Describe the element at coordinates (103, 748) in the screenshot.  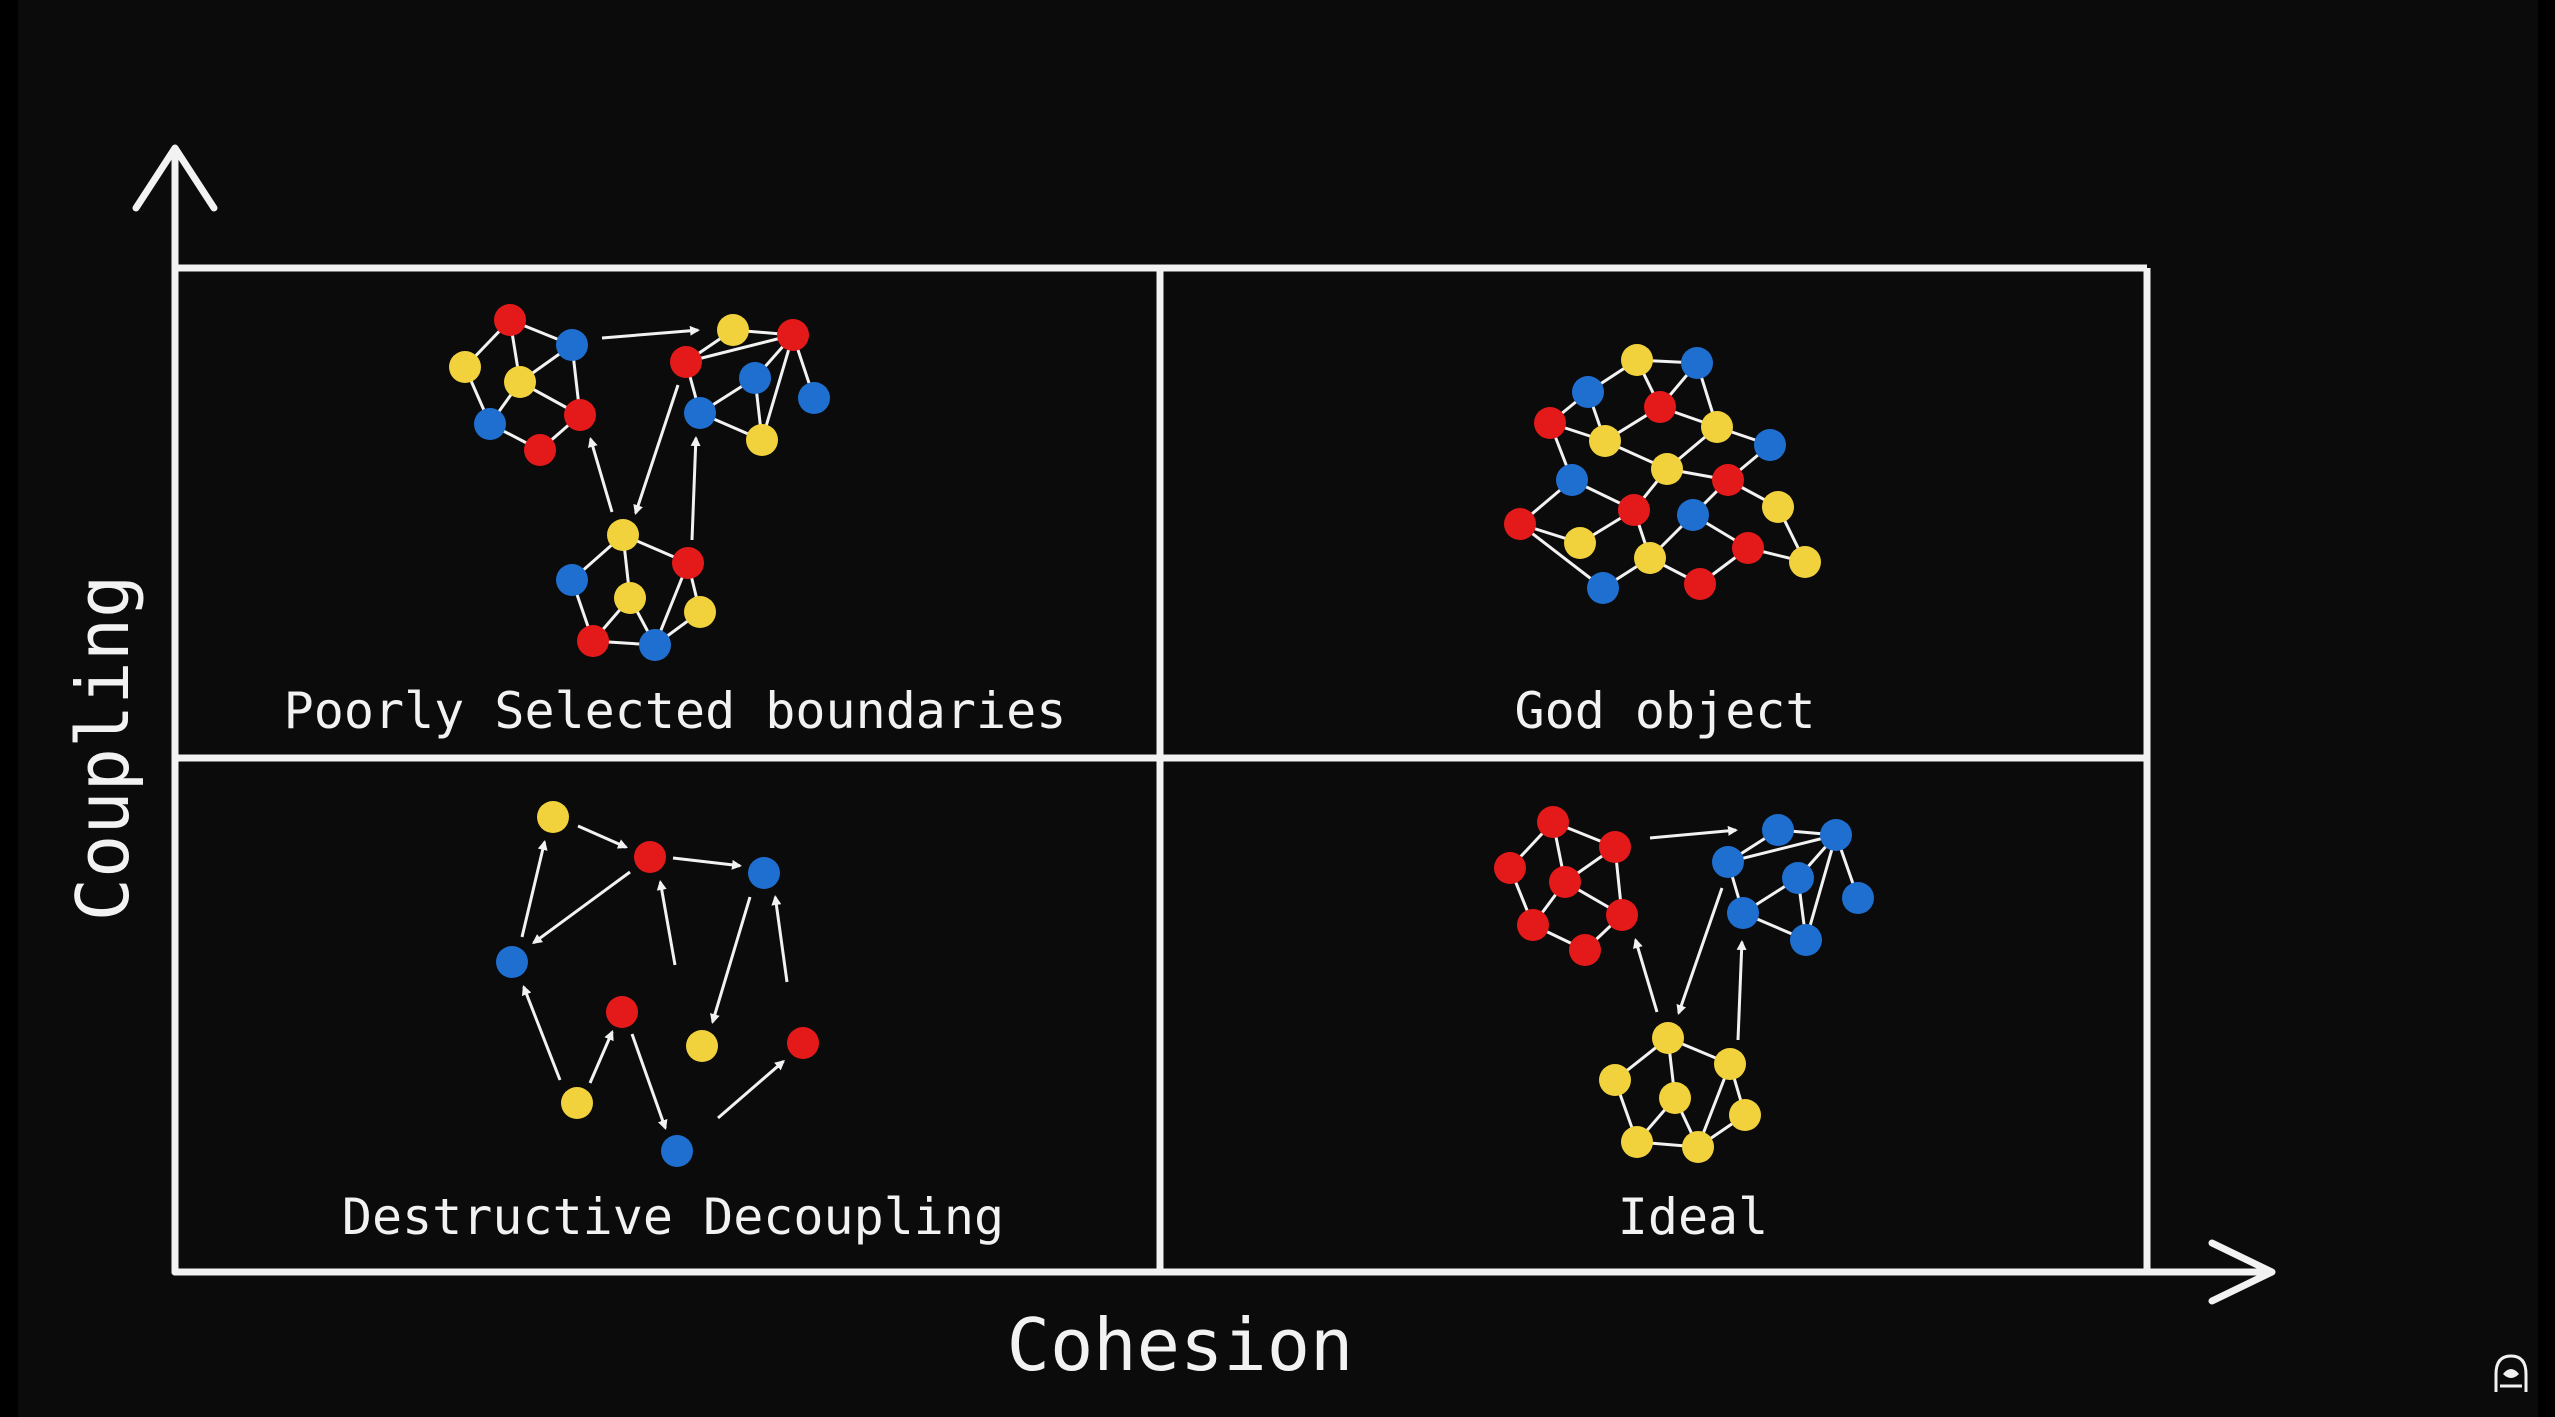
I see `y-axis-label: Coupling` at that location.